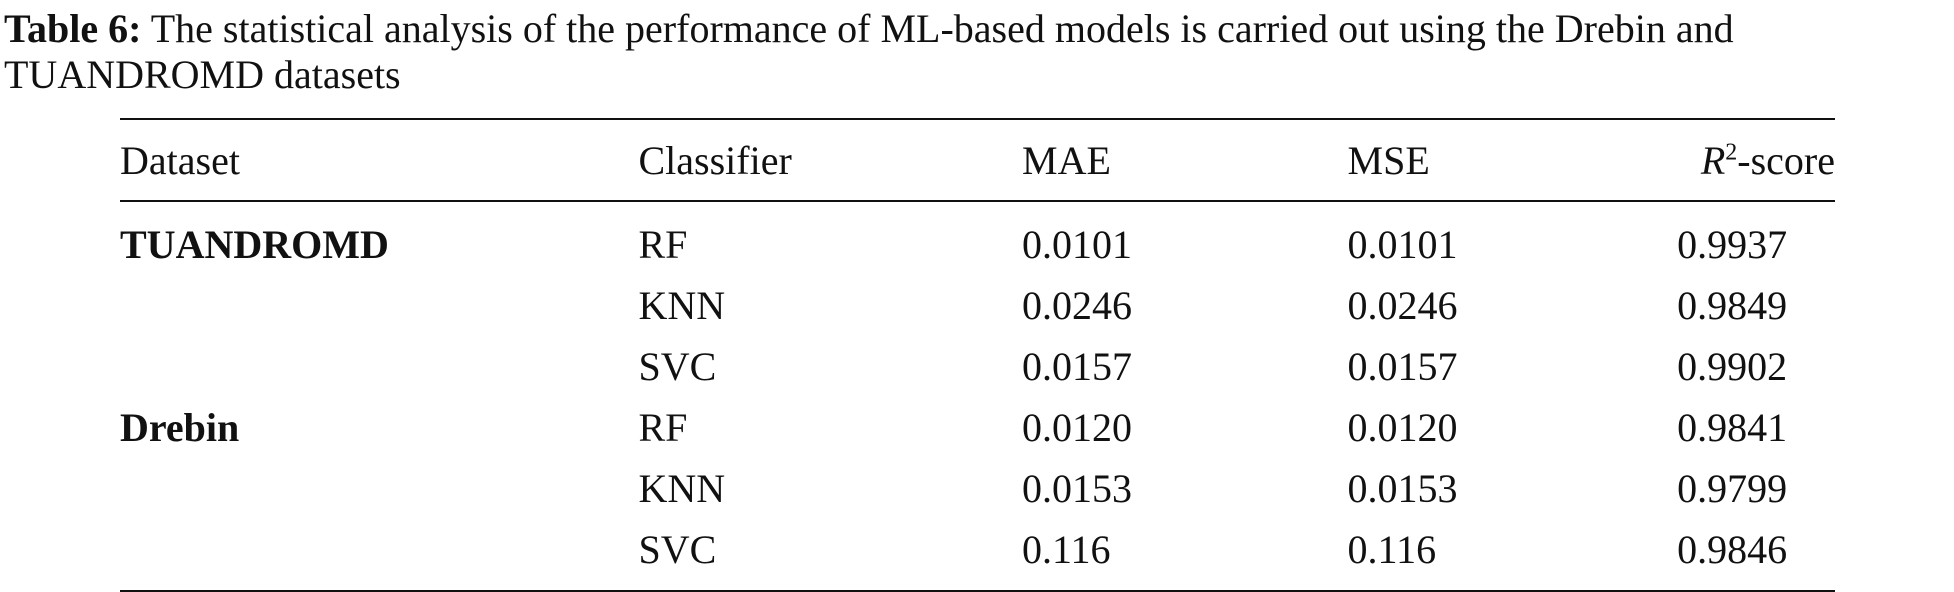 The image size is (1954, 592). What do you see at coordinates (1732, 366) in the screenshot?
I see `cell-r2: 0.9902` at bounding box center [1732, 366].